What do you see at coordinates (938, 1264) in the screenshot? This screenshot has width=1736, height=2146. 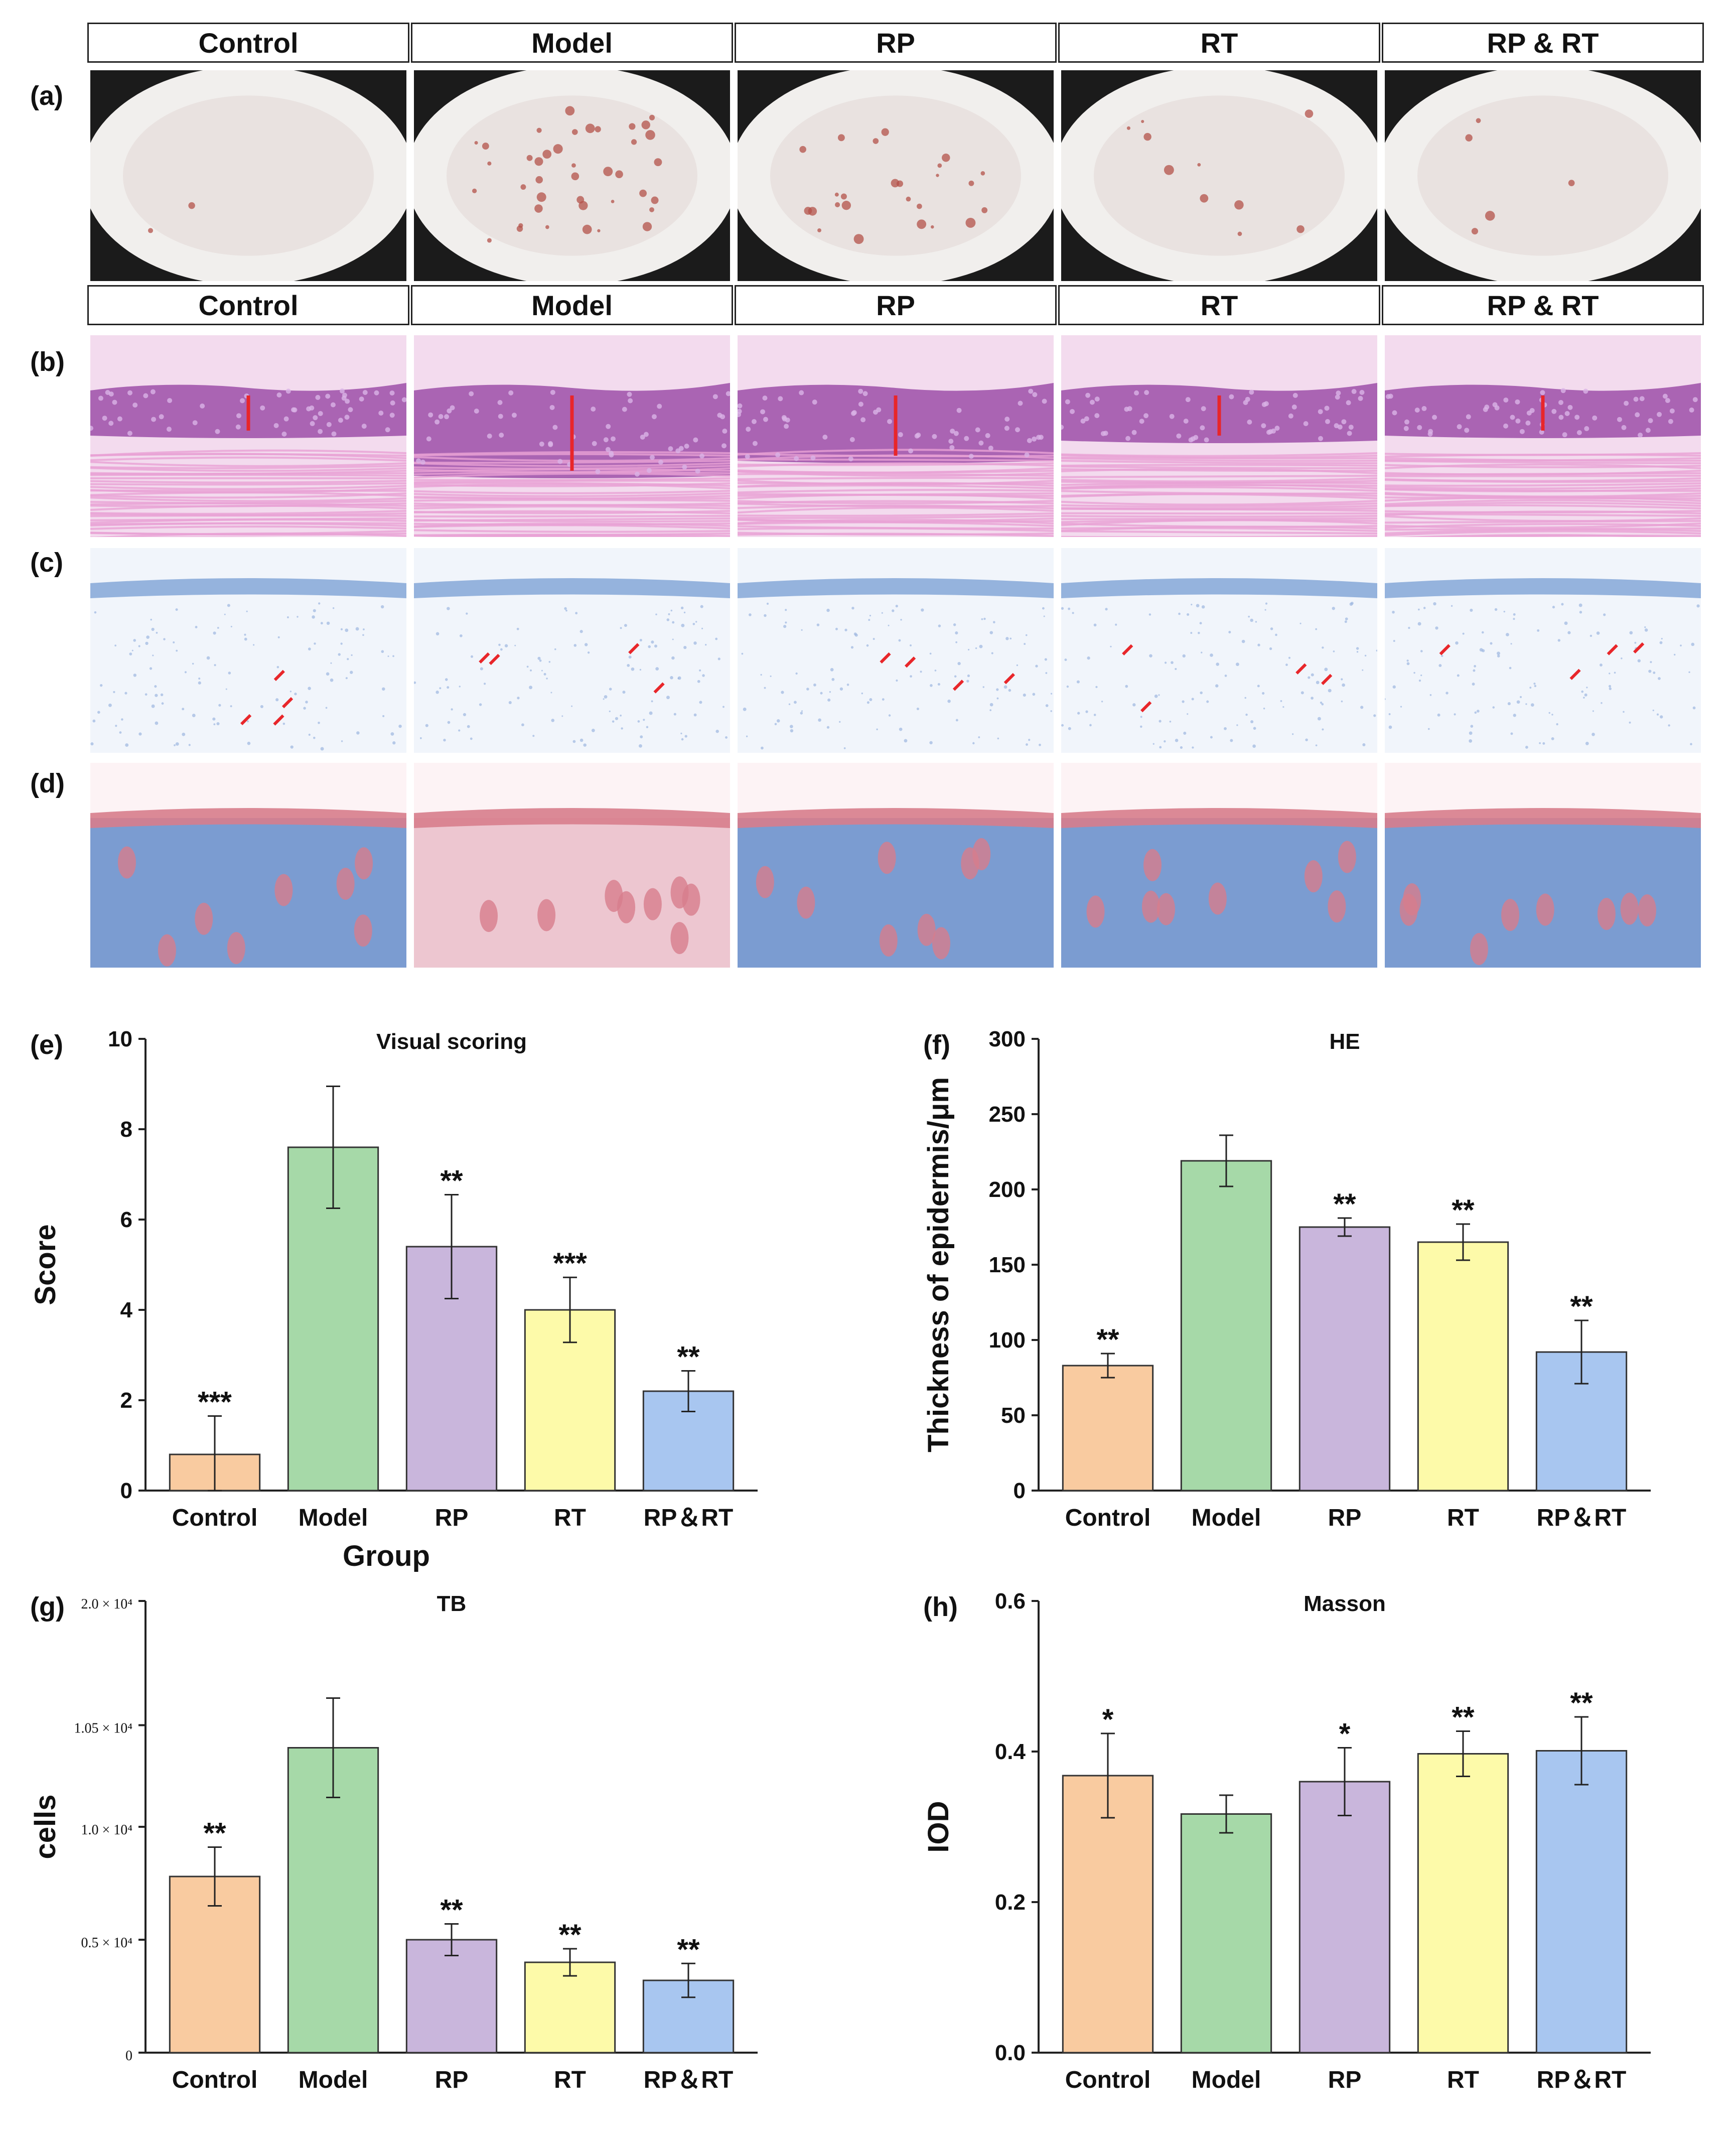 I see `y-axis-label: Thickness of epidermis/μm` at bounding box center [938, 1264].